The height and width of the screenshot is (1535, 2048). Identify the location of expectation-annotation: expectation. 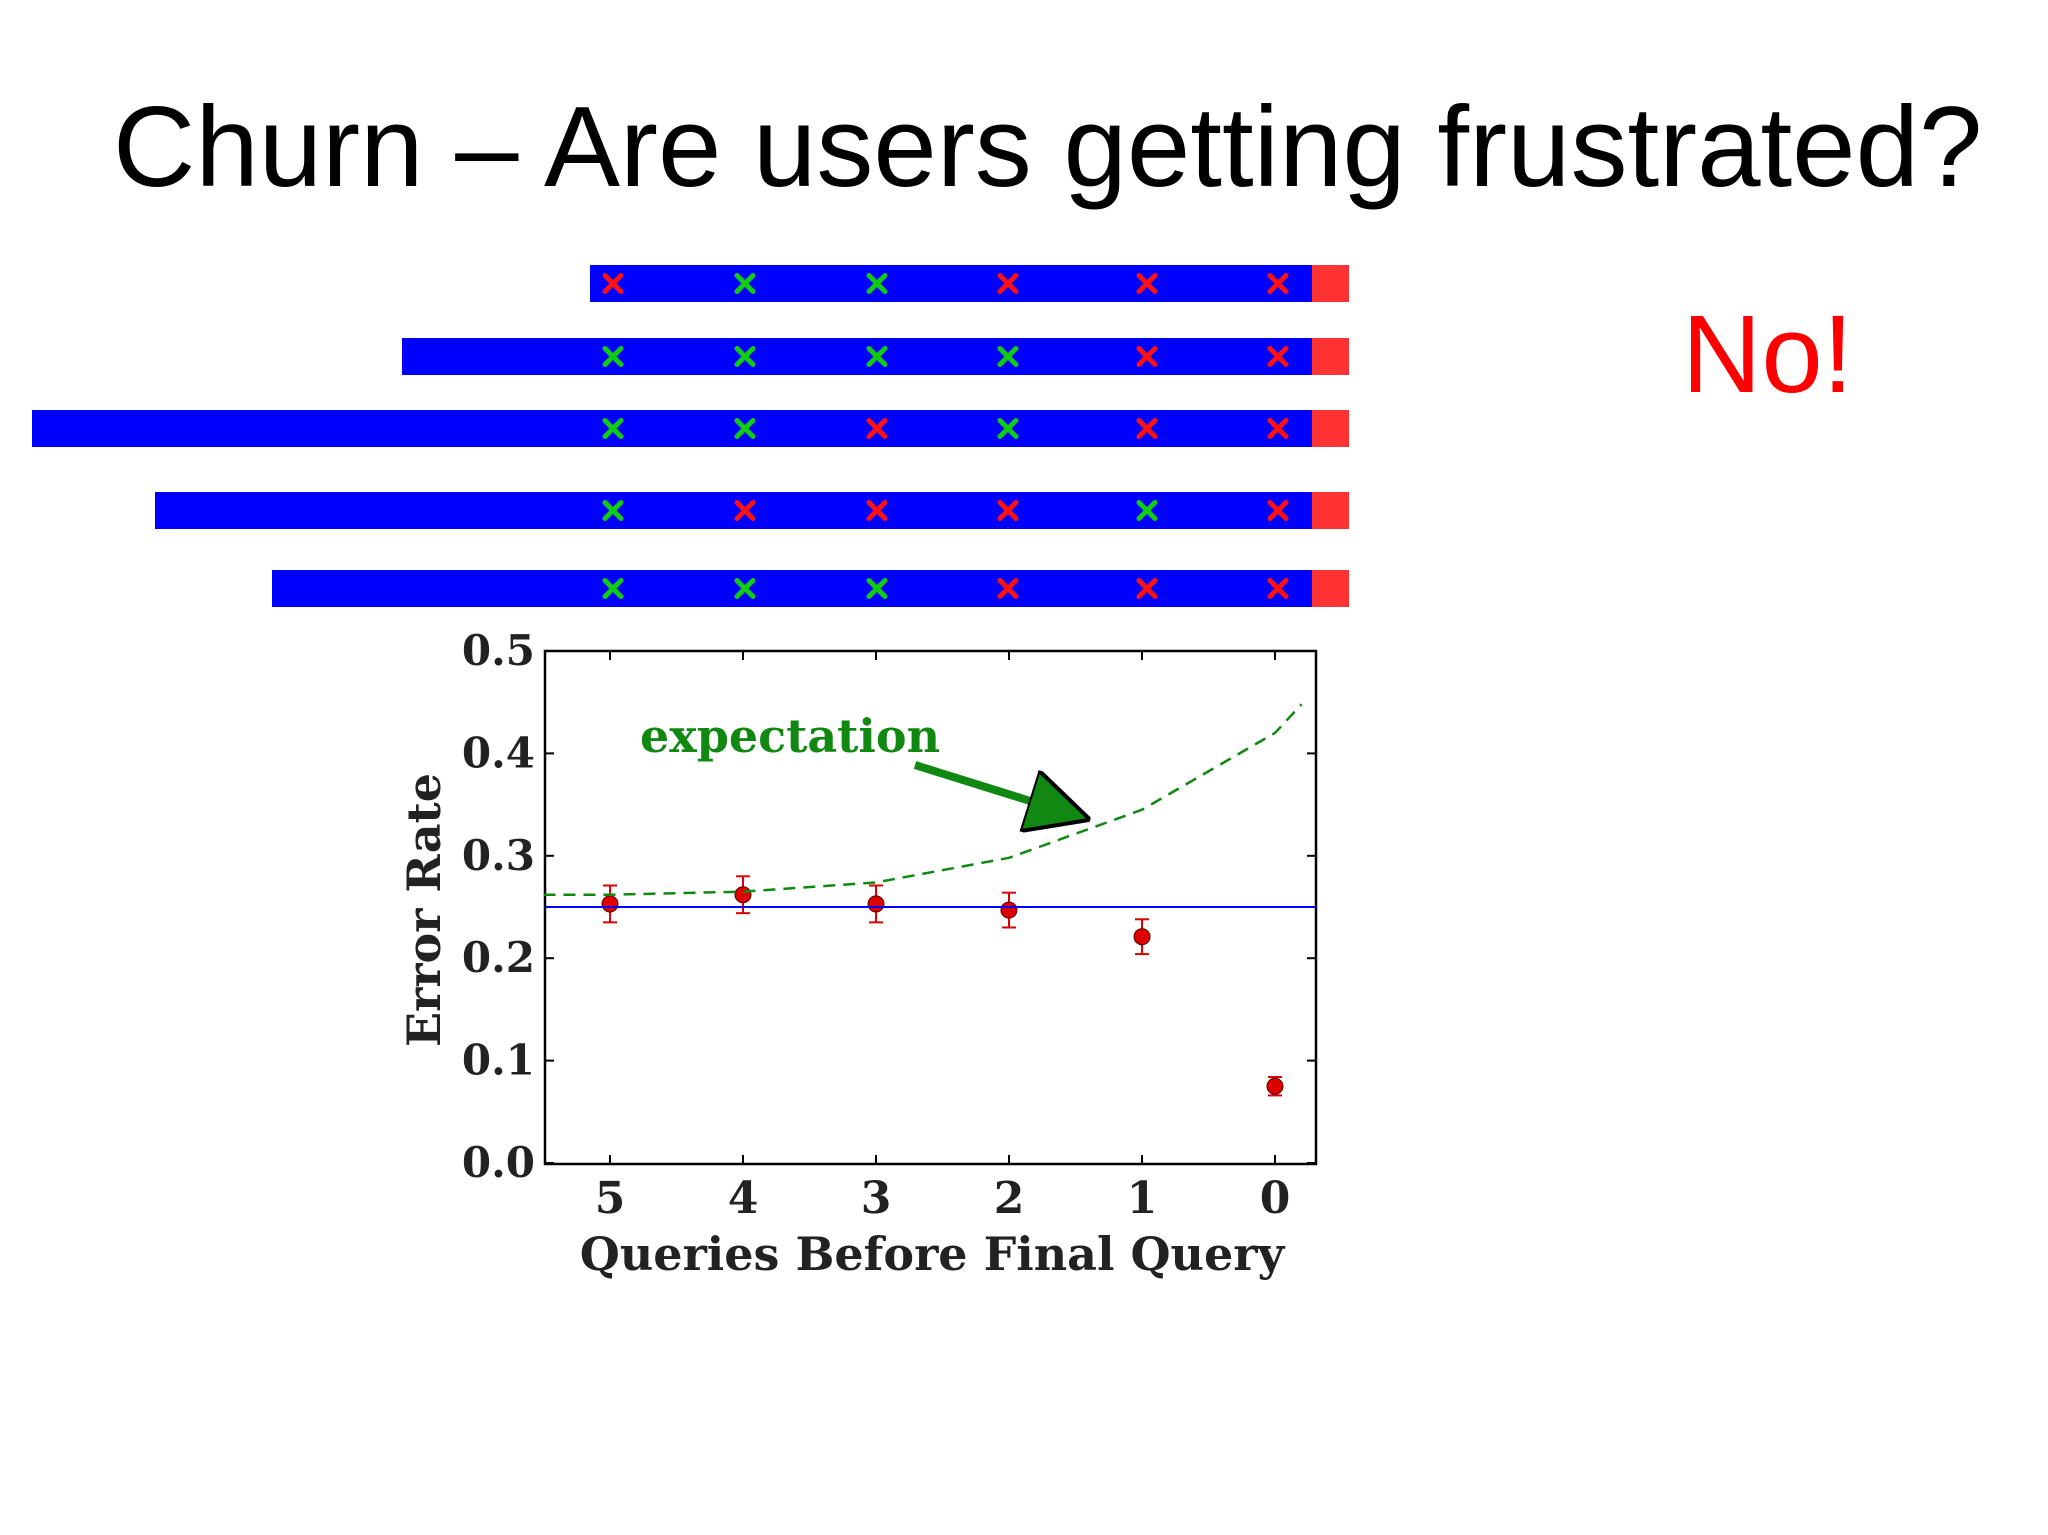
(790, 736).